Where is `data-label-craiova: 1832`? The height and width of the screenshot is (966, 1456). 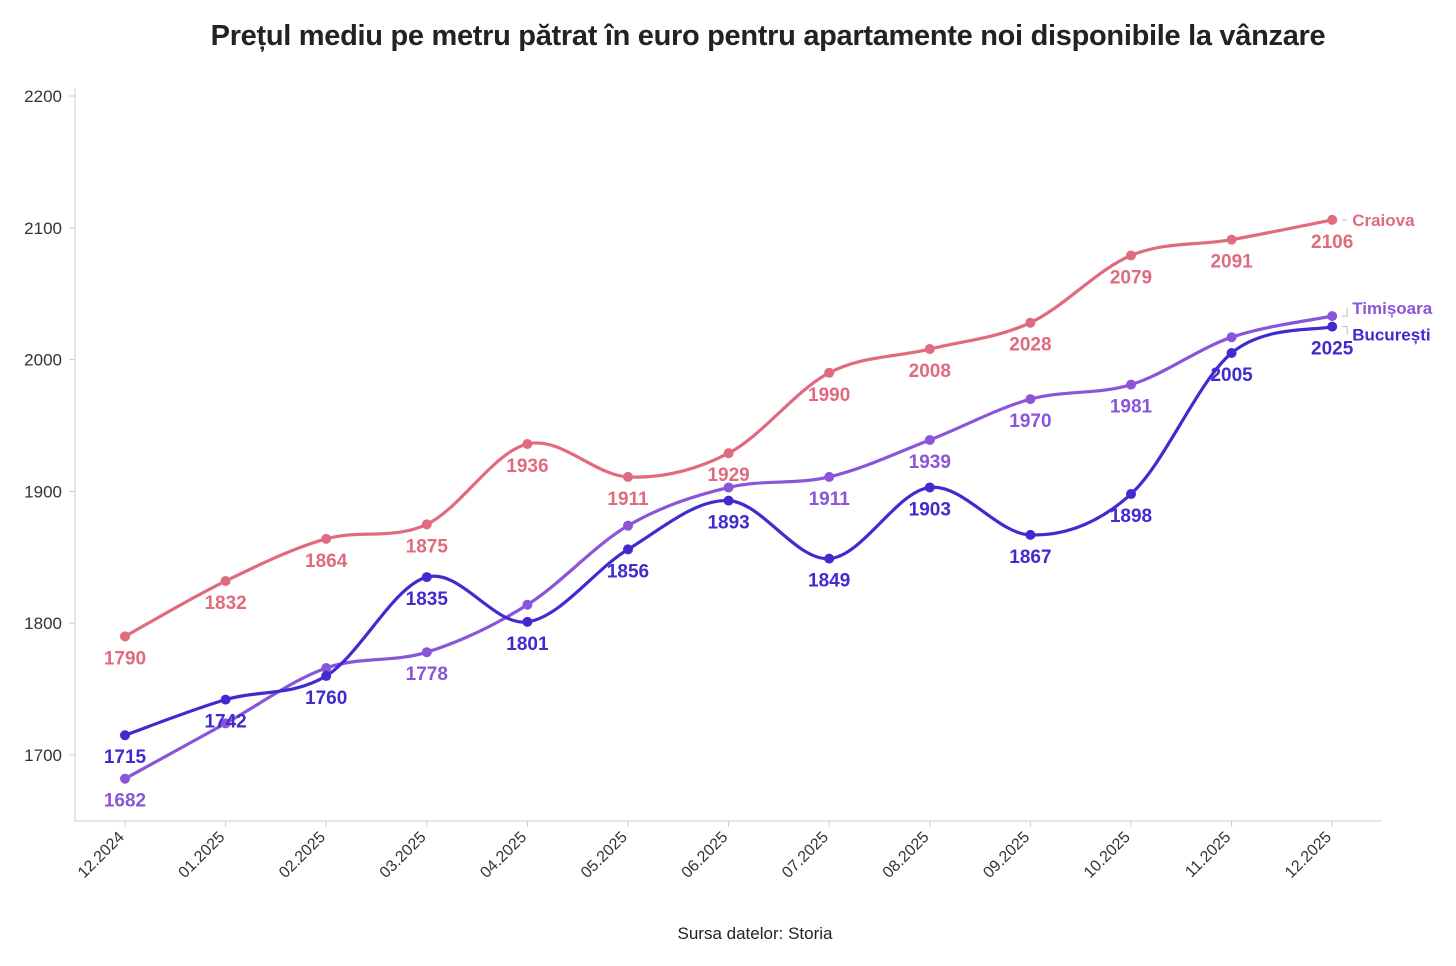 data-label-craiova: 1832 is located at coordinates (225, 603).